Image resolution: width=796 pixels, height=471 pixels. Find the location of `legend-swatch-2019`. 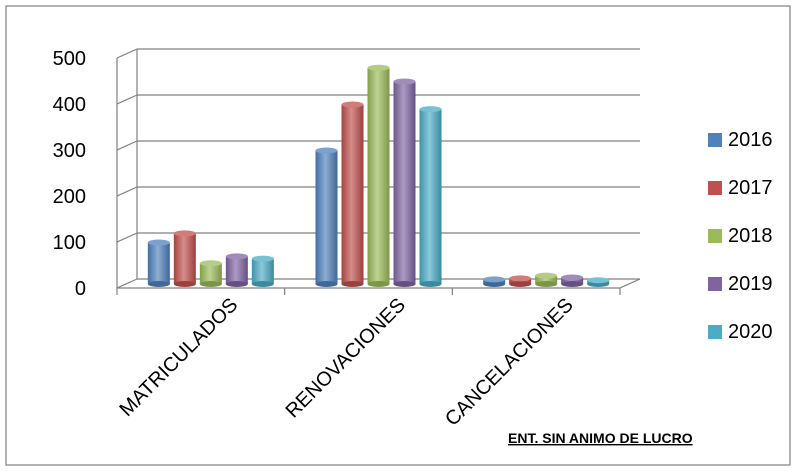

legend-swatch-2019 is located at coordinates (715, 284).